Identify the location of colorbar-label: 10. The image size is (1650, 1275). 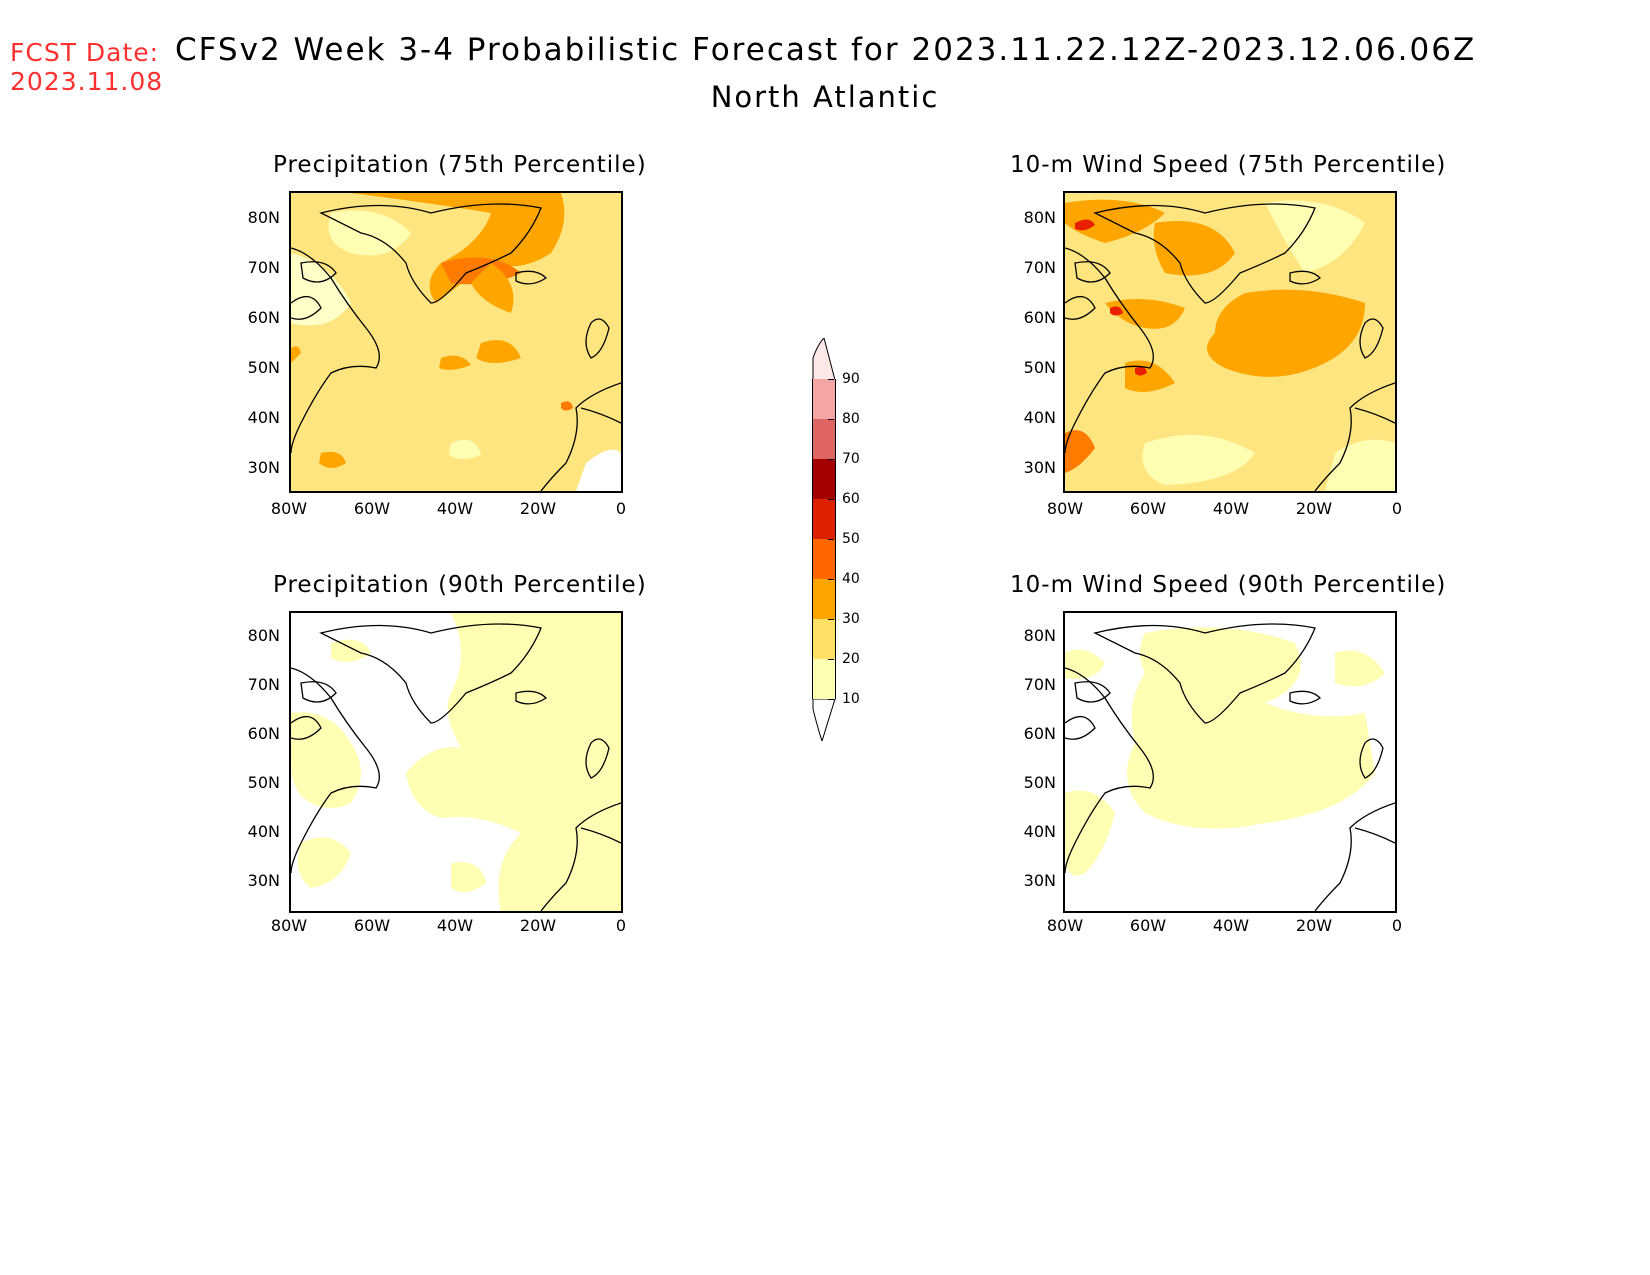
(851, 699).